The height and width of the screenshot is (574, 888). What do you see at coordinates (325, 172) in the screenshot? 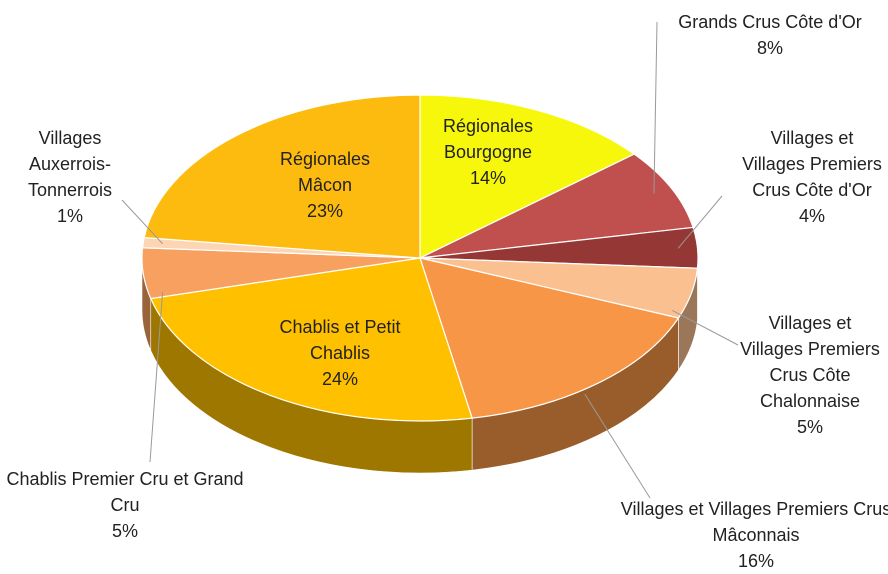
I see `category-name: Régionales Mâcon` at bounding box center [325, 172].